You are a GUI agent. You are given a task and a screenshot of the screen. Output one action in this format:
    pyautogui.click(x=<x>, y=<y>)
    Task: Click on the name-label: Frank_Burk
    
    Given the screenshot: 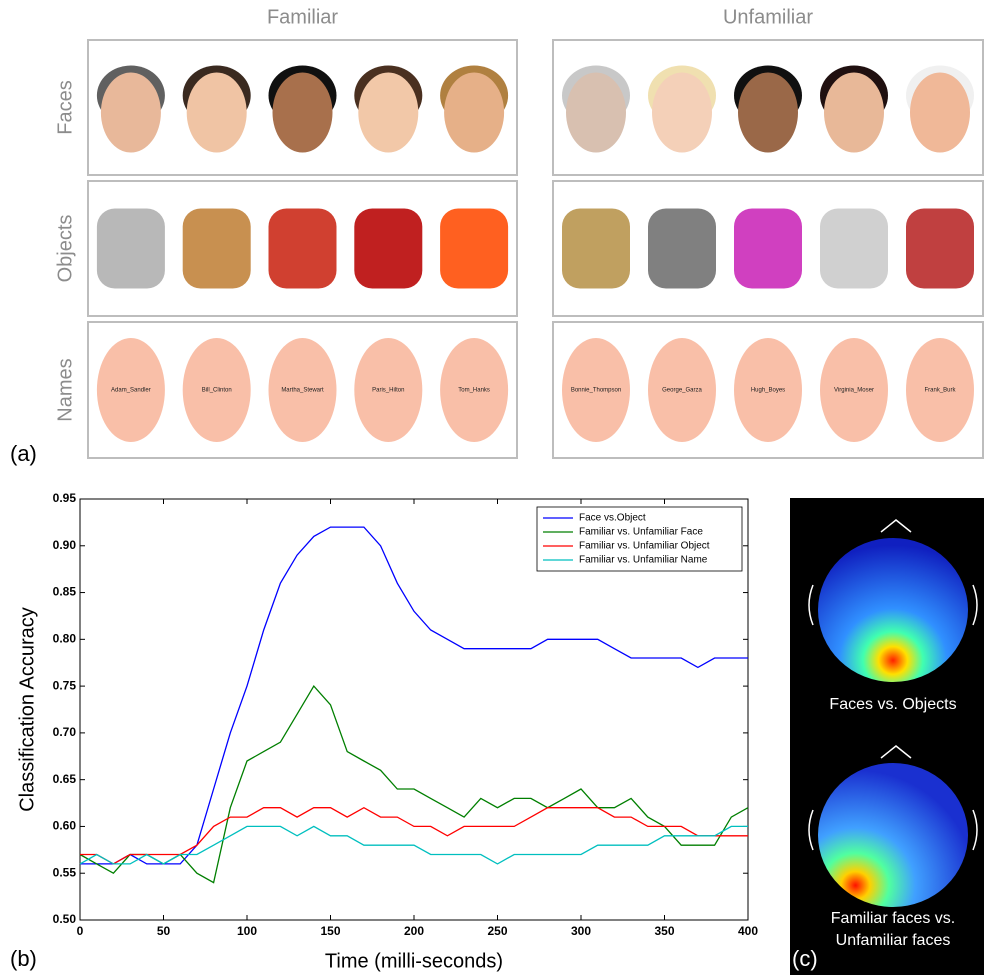 What is the action you would take?
    pyautogui.click(x=940, y=391)
    